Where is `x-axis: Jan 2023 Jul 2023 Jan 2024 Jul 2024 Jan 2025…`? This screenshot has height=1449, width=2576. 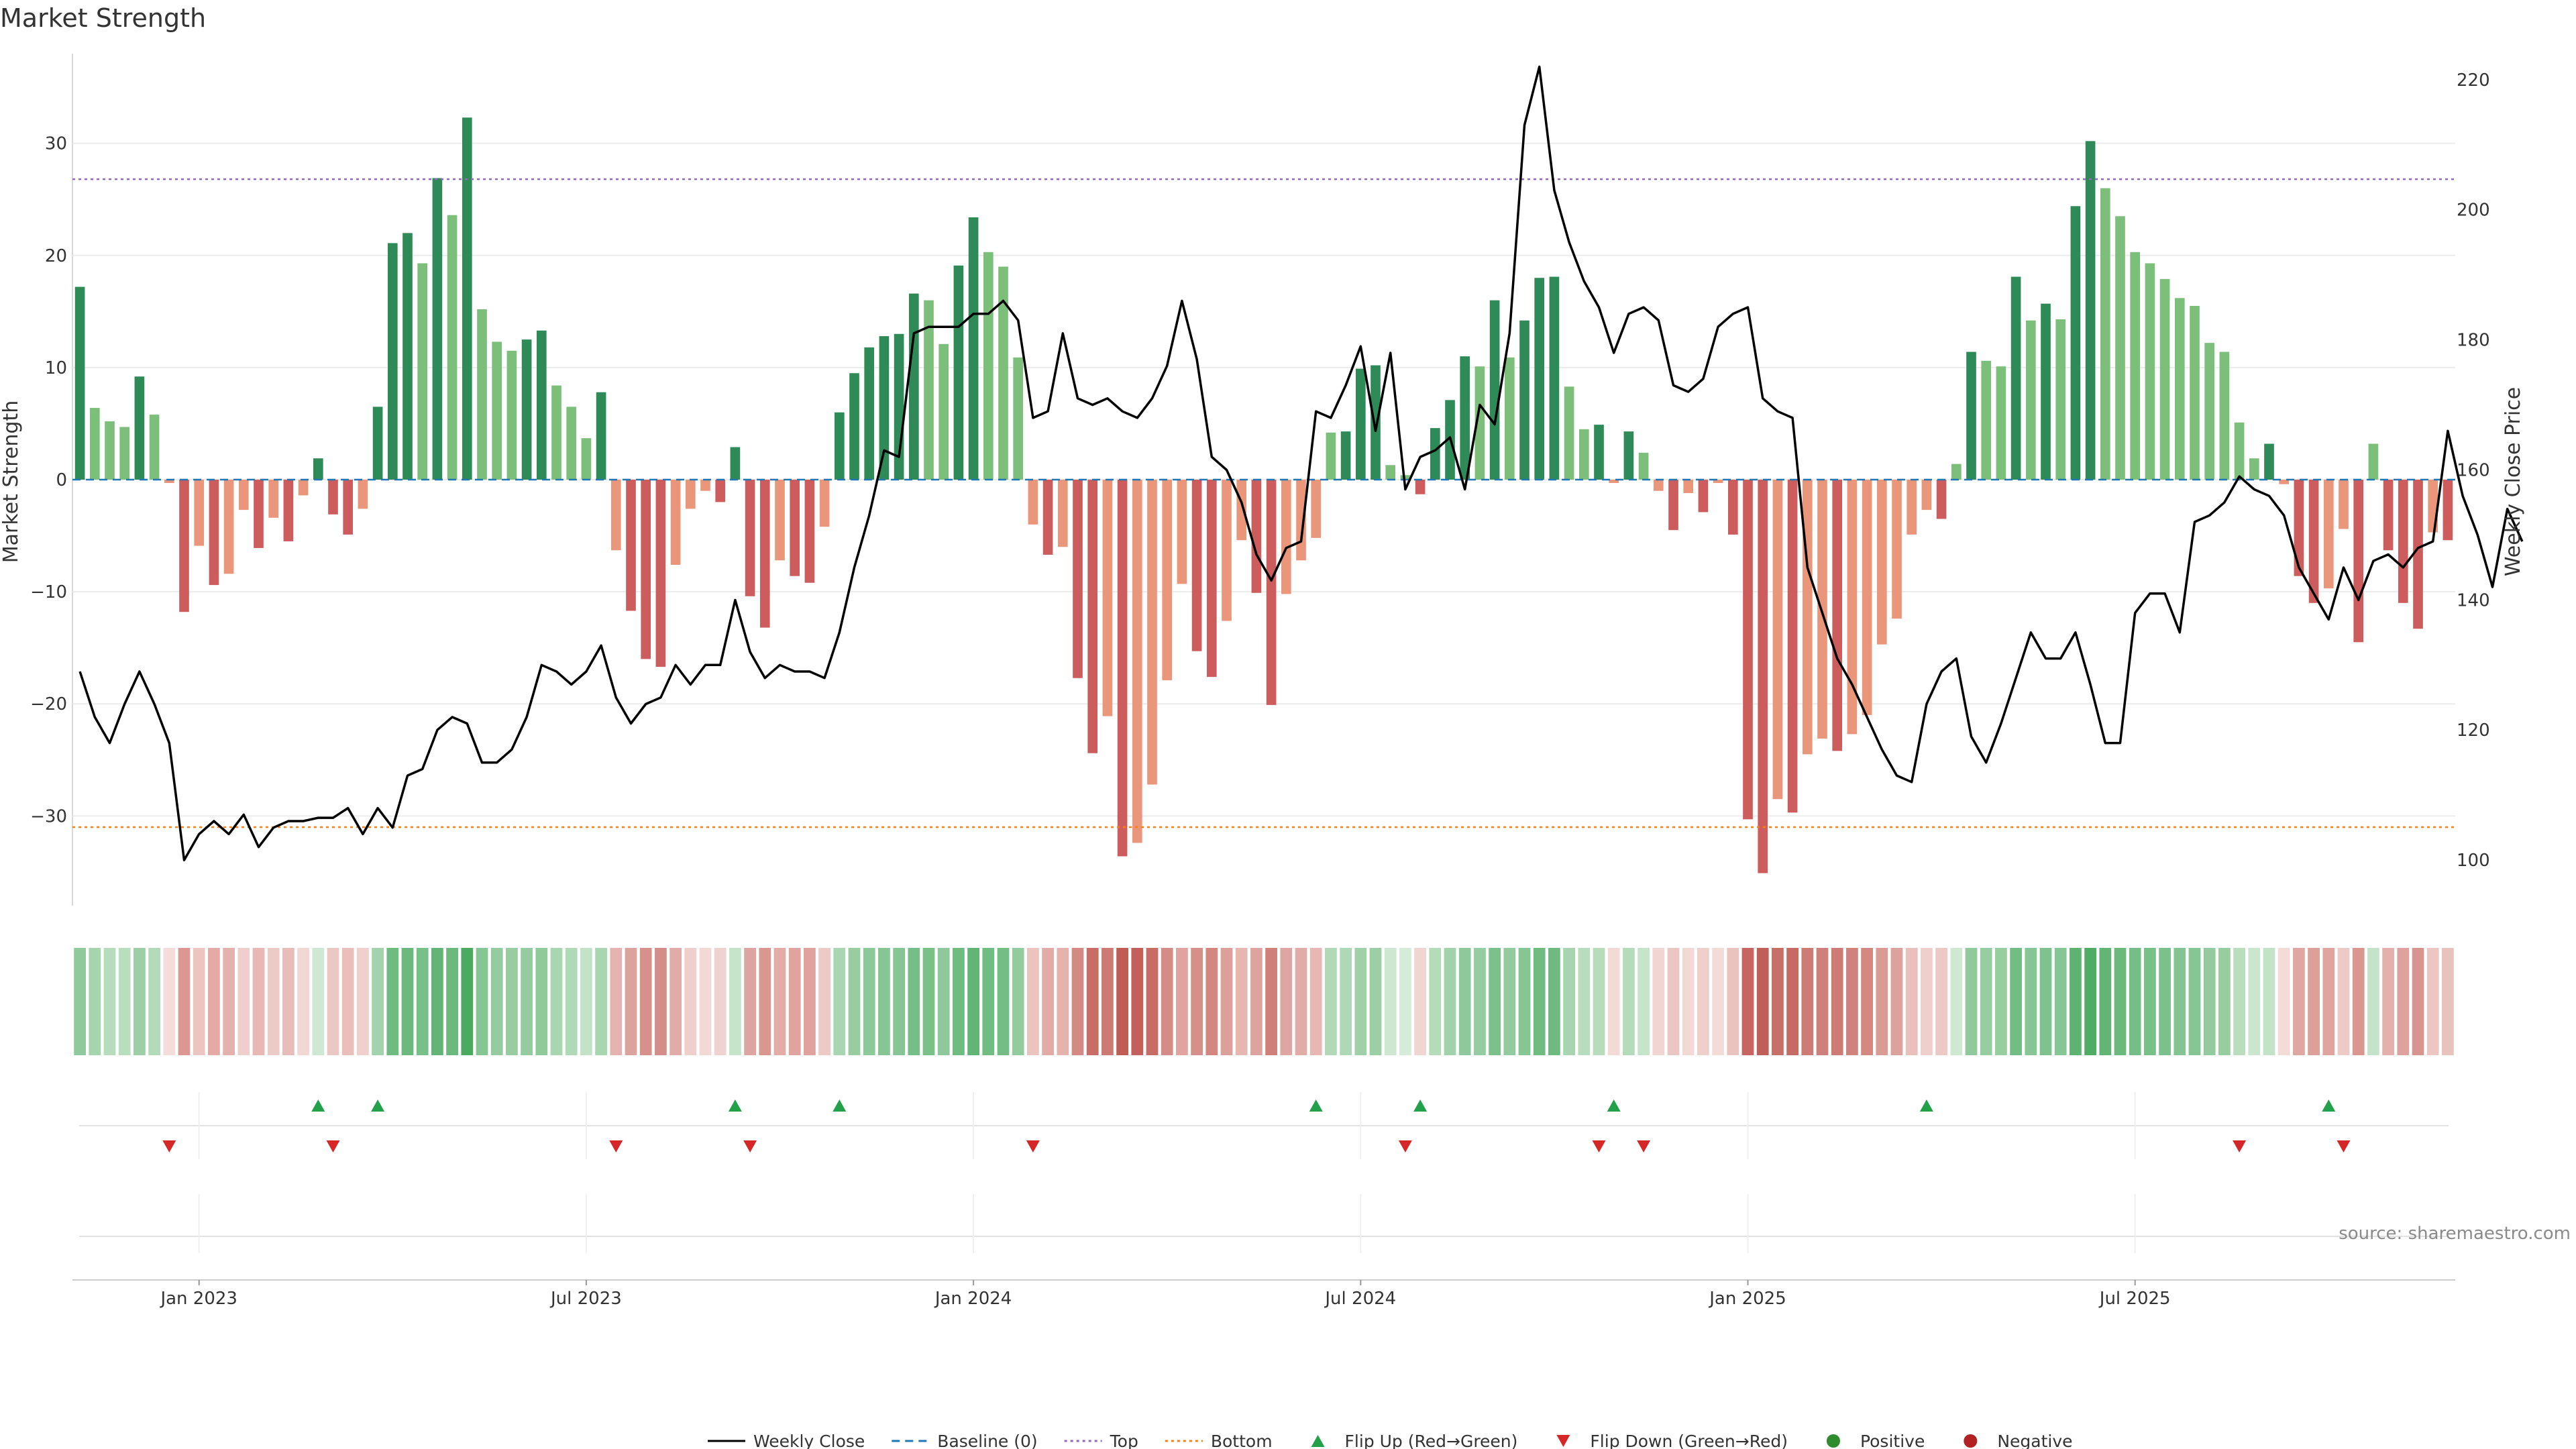
x-axis: Jan 2023 Jul 2023 Jan 2024 Jul 2024 Jan 2025… is located at coordinates (1263, 1294).